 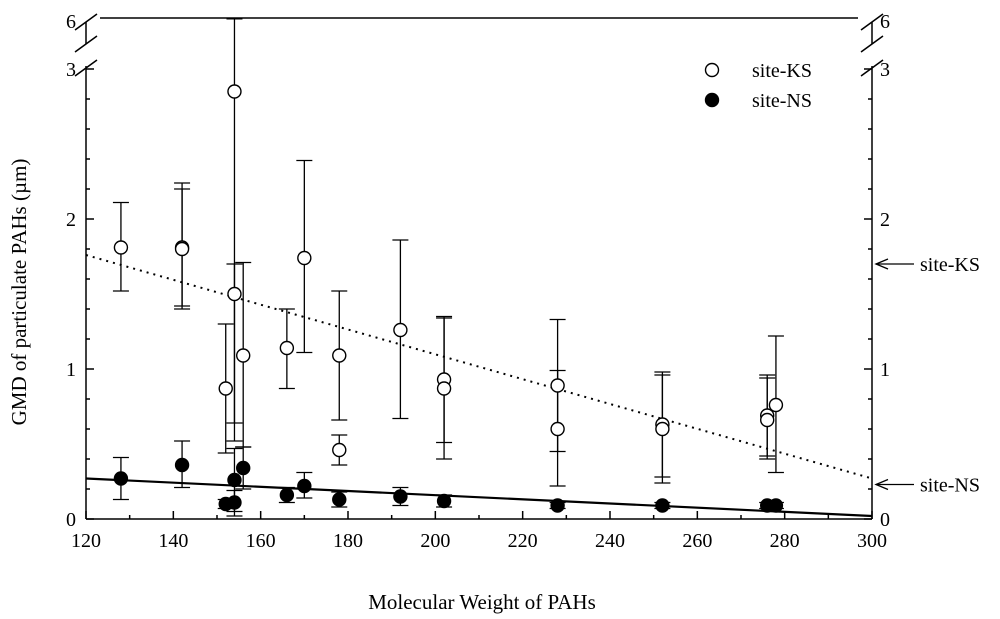 I want to click on y-right-tick-label: 0, so click(x=885, y=520).